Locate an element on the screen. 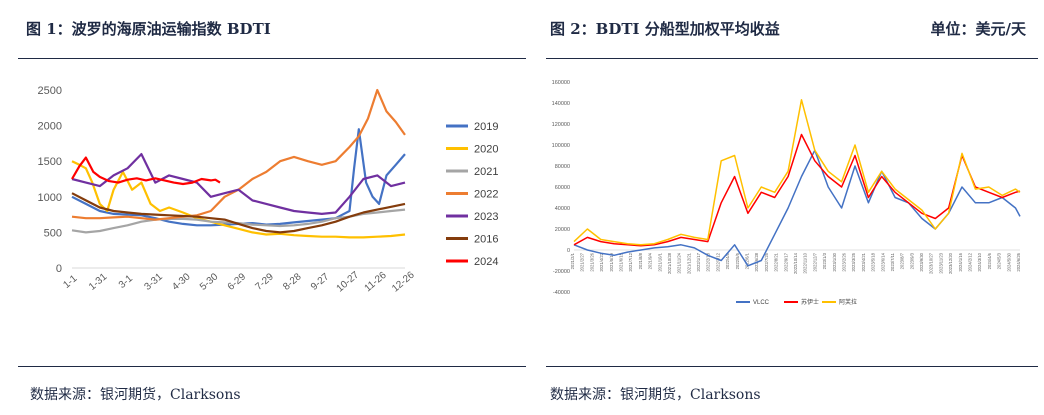  x-tick-label-2021-5-19: 2021/5/19 is located at coordinates (611, 261).